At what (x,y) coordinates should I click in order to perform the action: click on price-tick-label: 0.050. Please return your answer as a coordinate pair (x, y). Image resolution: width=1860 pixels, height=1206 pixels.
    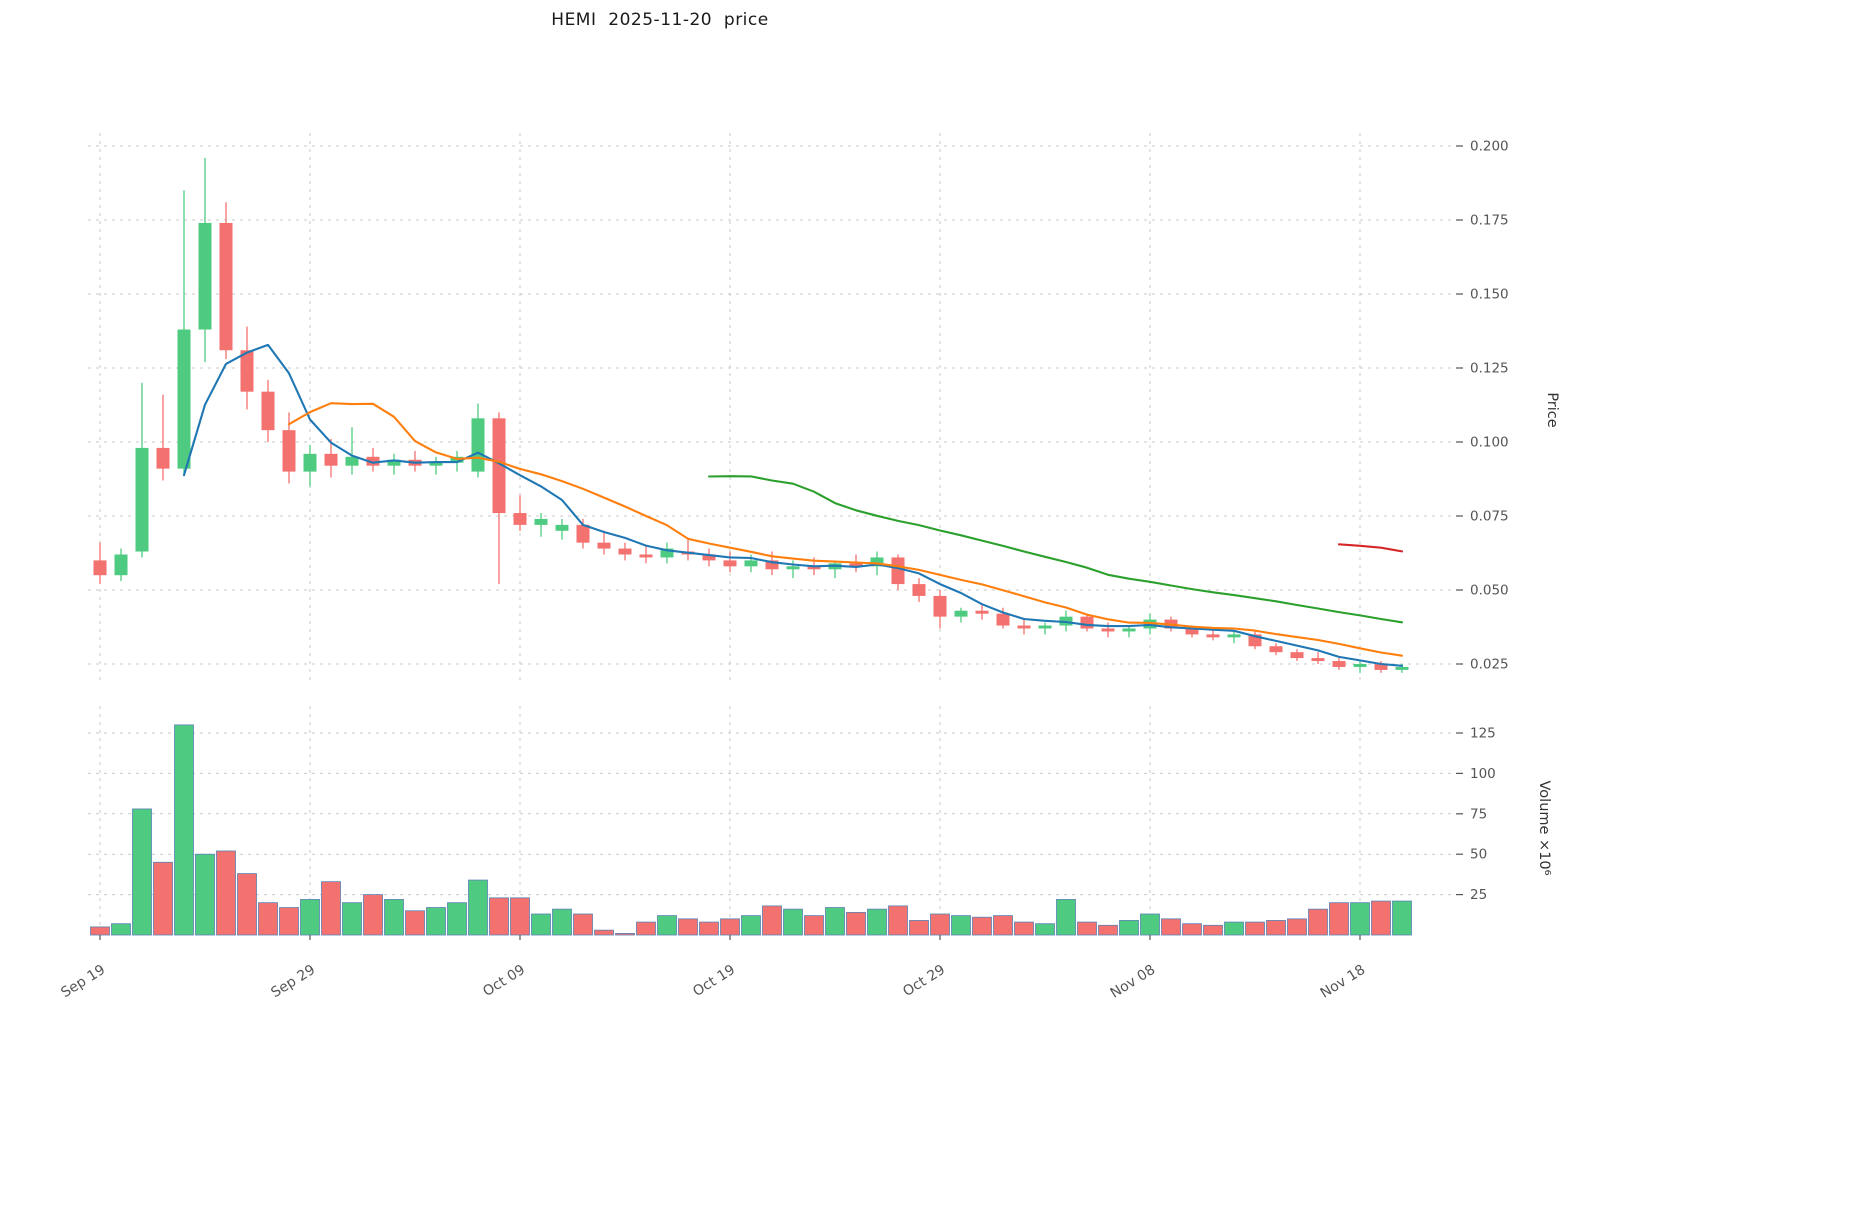
    Looking at the image, I should click on (1489, 591).